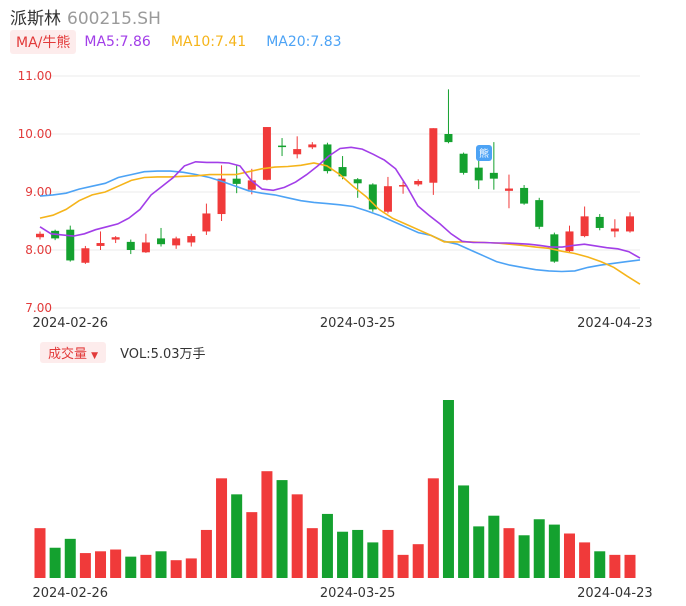 The image size is (686, 606). I want to click on y-tick-label: 9.00, so click(38, 192).